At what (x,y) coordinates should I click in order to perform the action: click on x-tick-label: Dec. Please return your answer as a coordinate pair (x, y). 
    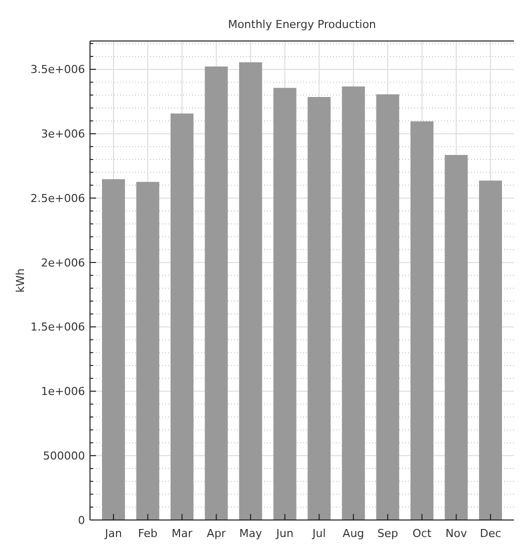
    Looking at the image, I should click on (491, 533).